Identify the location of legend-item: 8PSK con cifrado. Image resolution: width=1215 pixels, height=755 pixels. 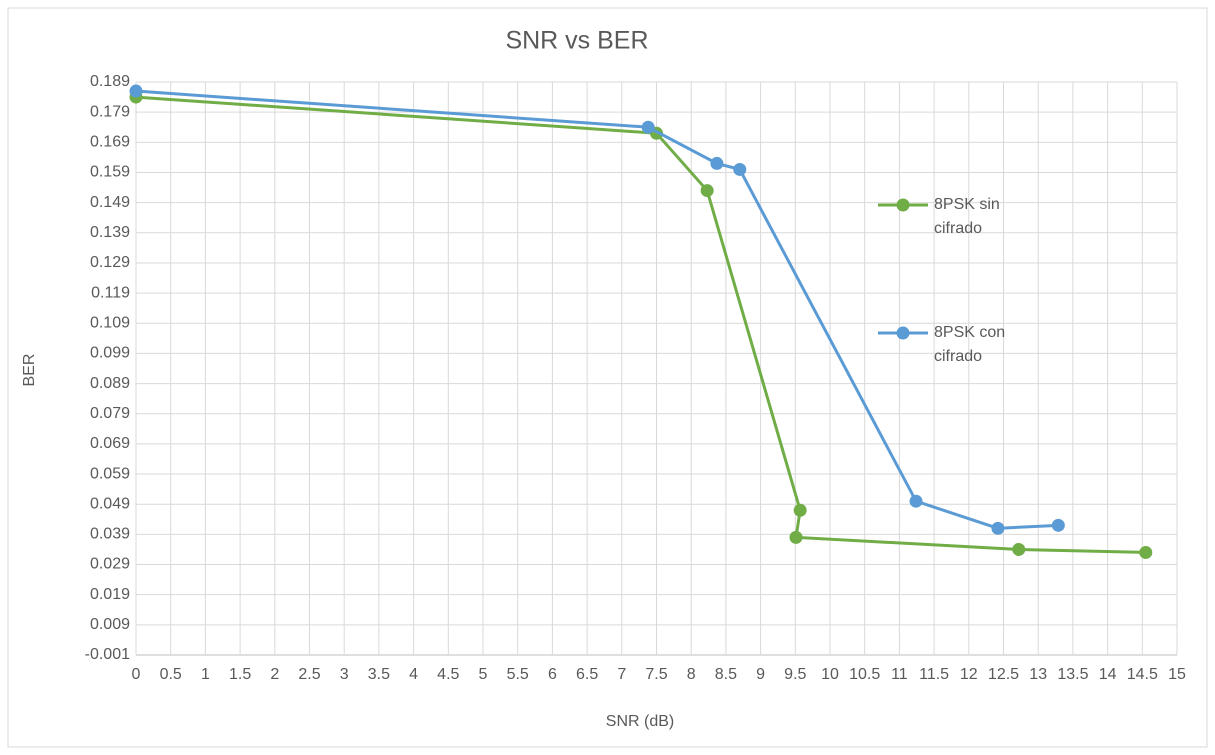
(970, 344).